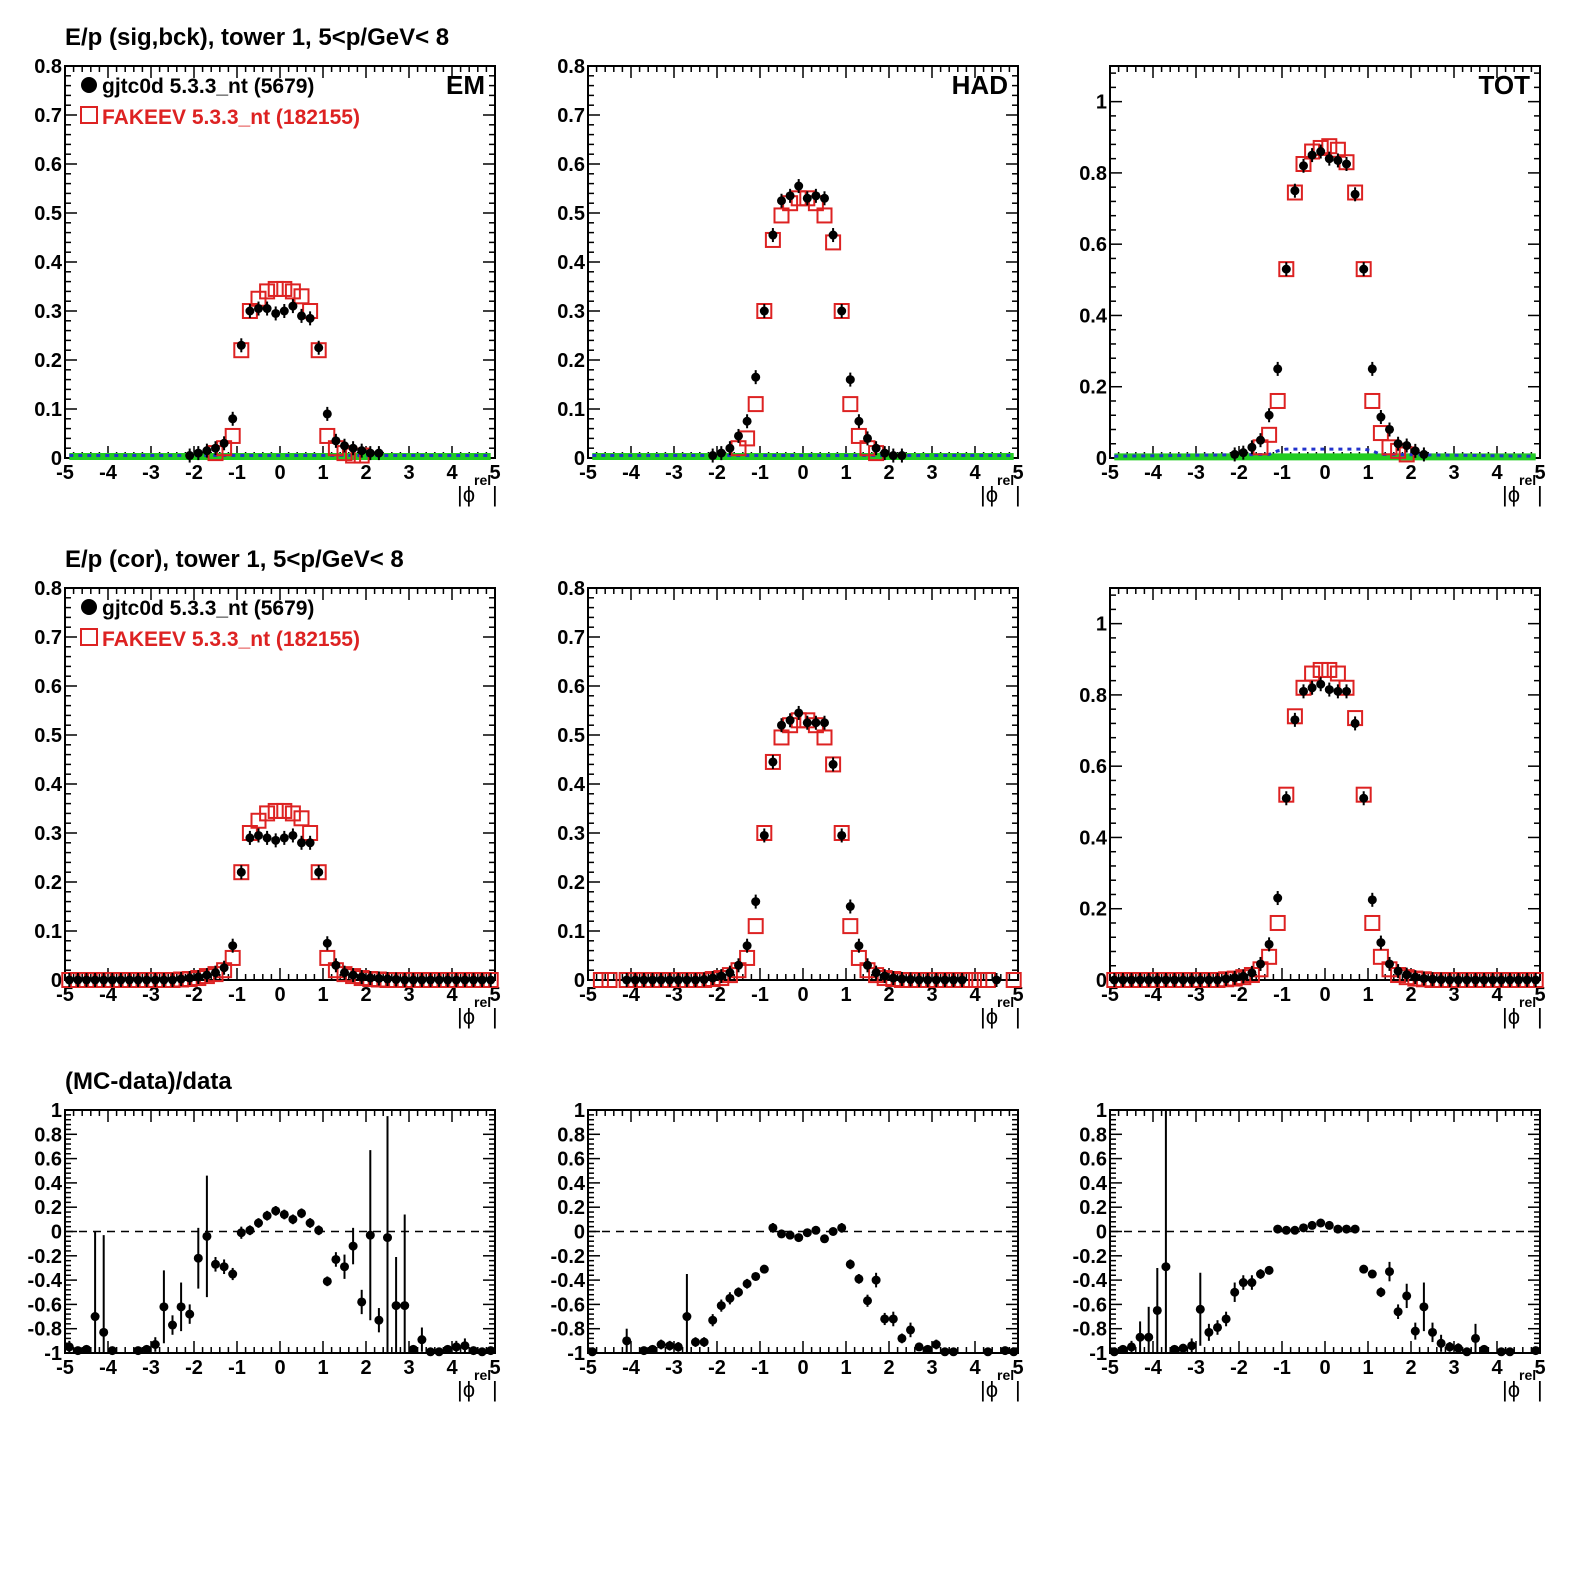  What do you see at coordinates (48, 834) in the screenshot?
I see `y-tick-label: 0.3` at bounding box center [48, 834].